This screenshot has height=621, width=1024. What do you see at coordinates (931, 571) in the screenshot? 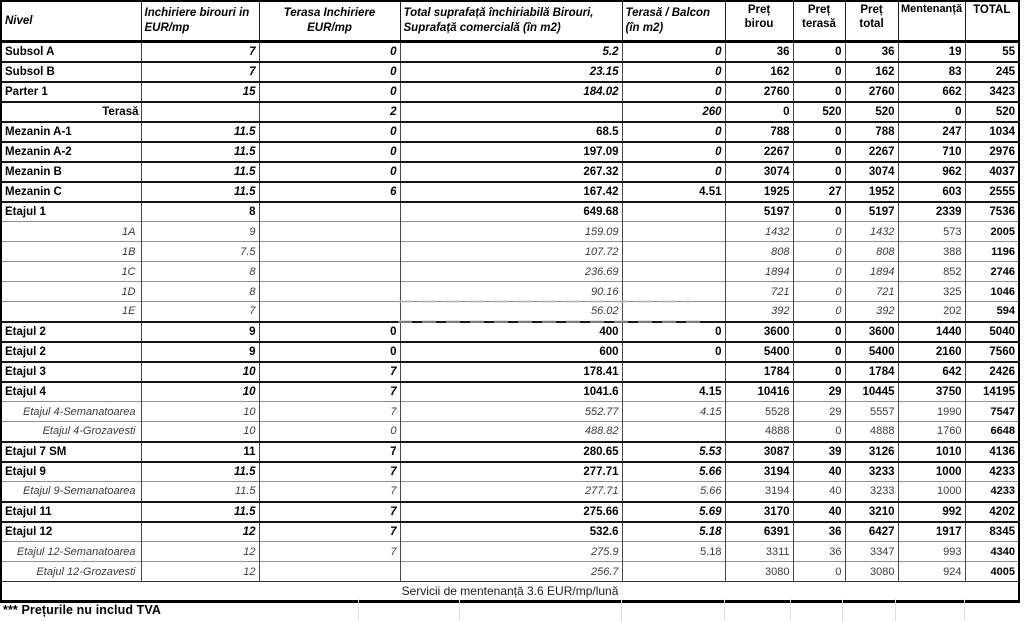
I see `cell-maintenance: 924` at bounding box center [931, 571].